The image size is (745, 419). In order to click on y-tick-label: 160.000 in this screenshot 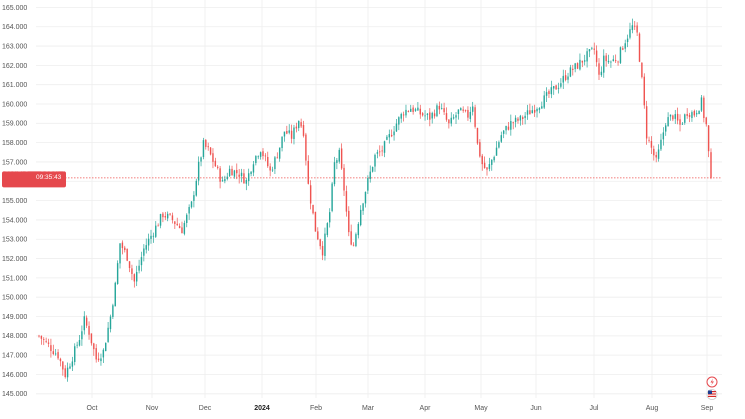, I will do `click(14, 104)`.